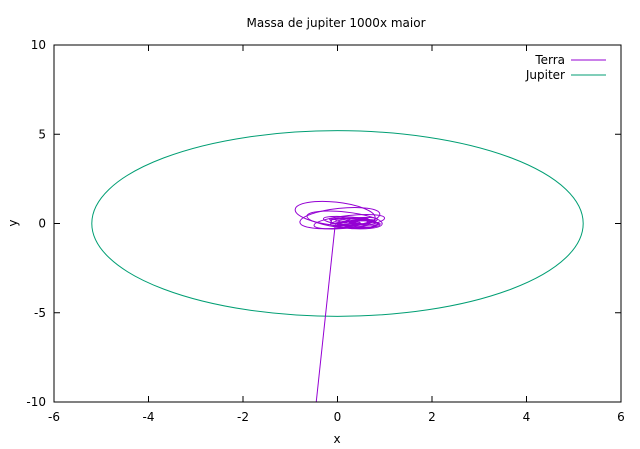 The image size is (640, 449). Describe the element at coordinates (432, 417) in the screenshot. I see `x-tick-label: 2` at that location.